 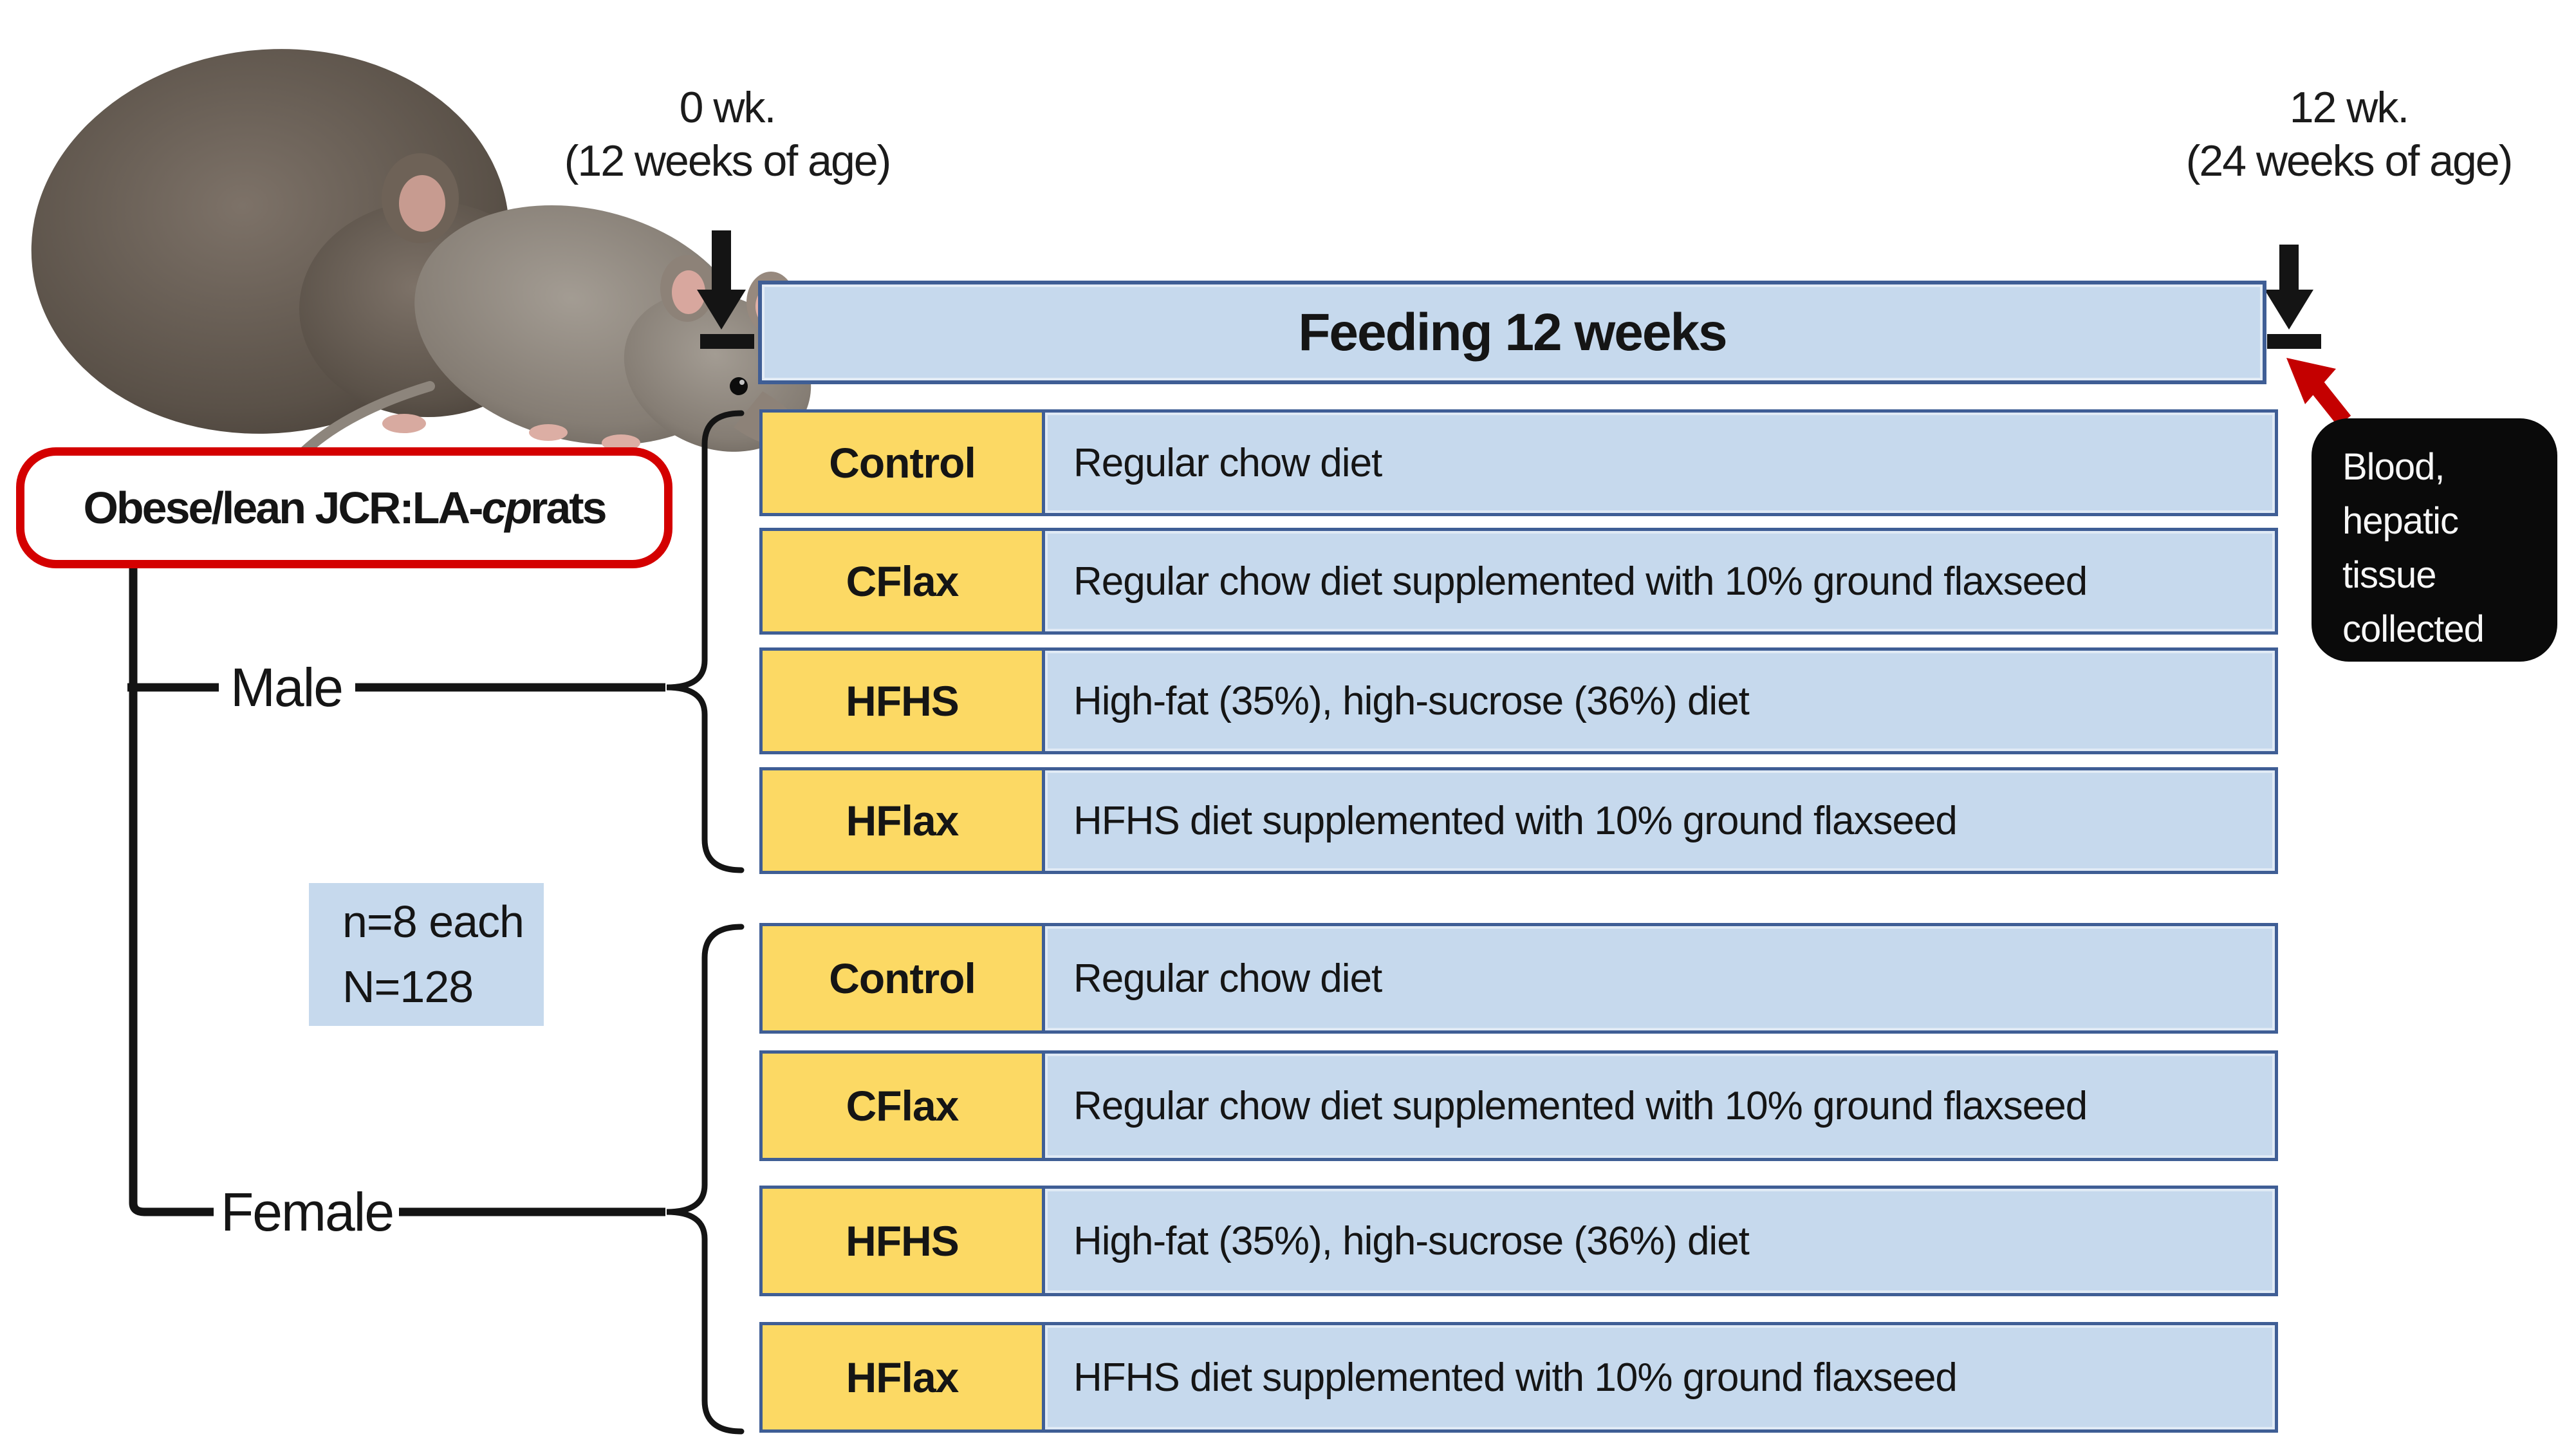 I want to click on diet-row-male-control: Control Regular chow diet, so click(x=1518, y=462).